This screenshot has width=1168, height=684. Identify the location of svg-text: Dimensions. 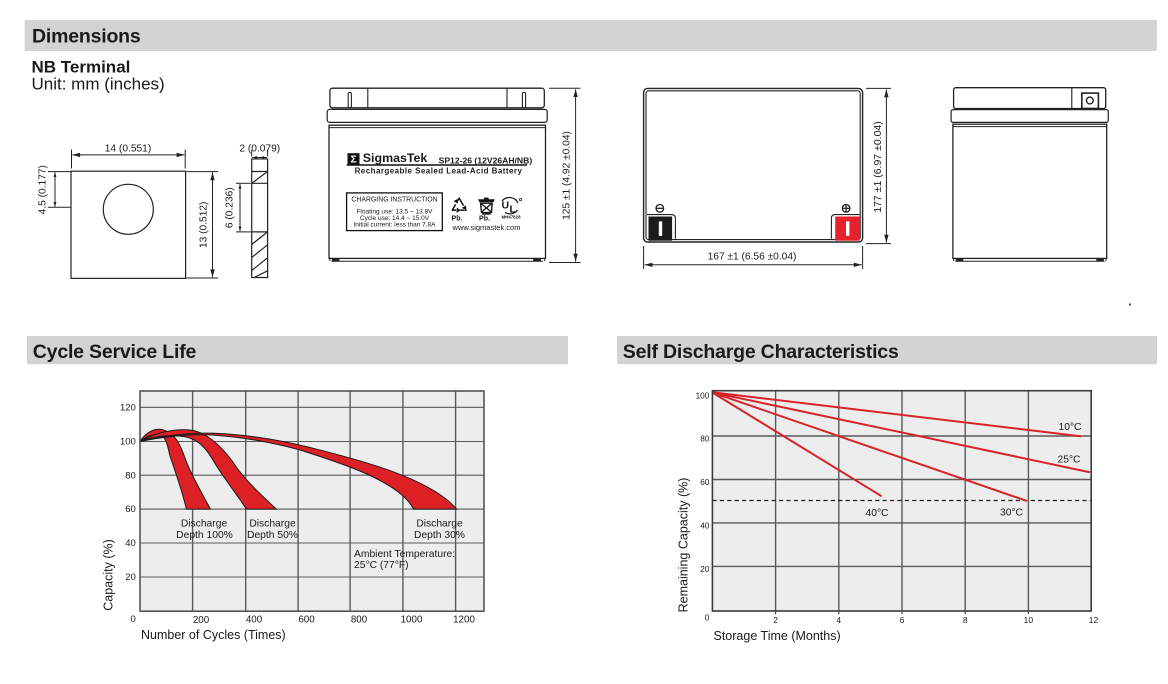
(86, 36).